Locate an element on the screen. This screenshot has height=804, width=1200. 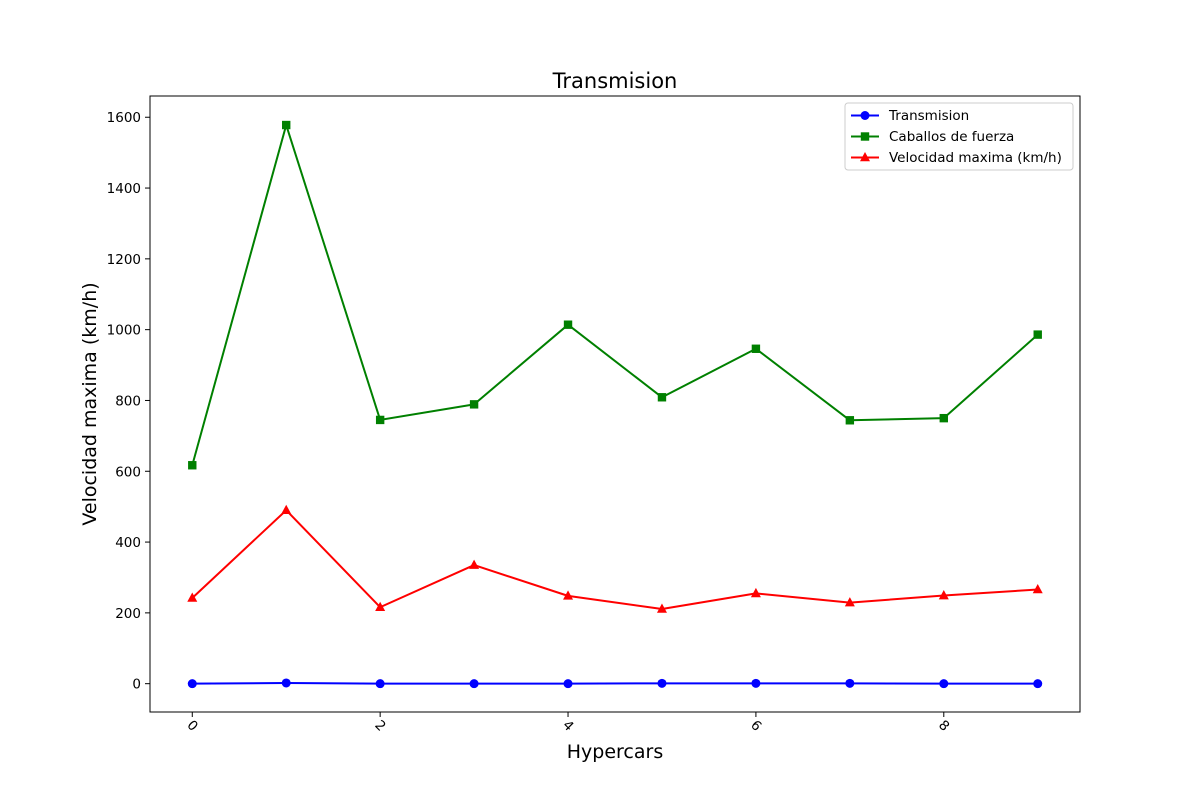
y-axis-label: Velocidad maxima (km/h) is located at coordinates (90, 403).